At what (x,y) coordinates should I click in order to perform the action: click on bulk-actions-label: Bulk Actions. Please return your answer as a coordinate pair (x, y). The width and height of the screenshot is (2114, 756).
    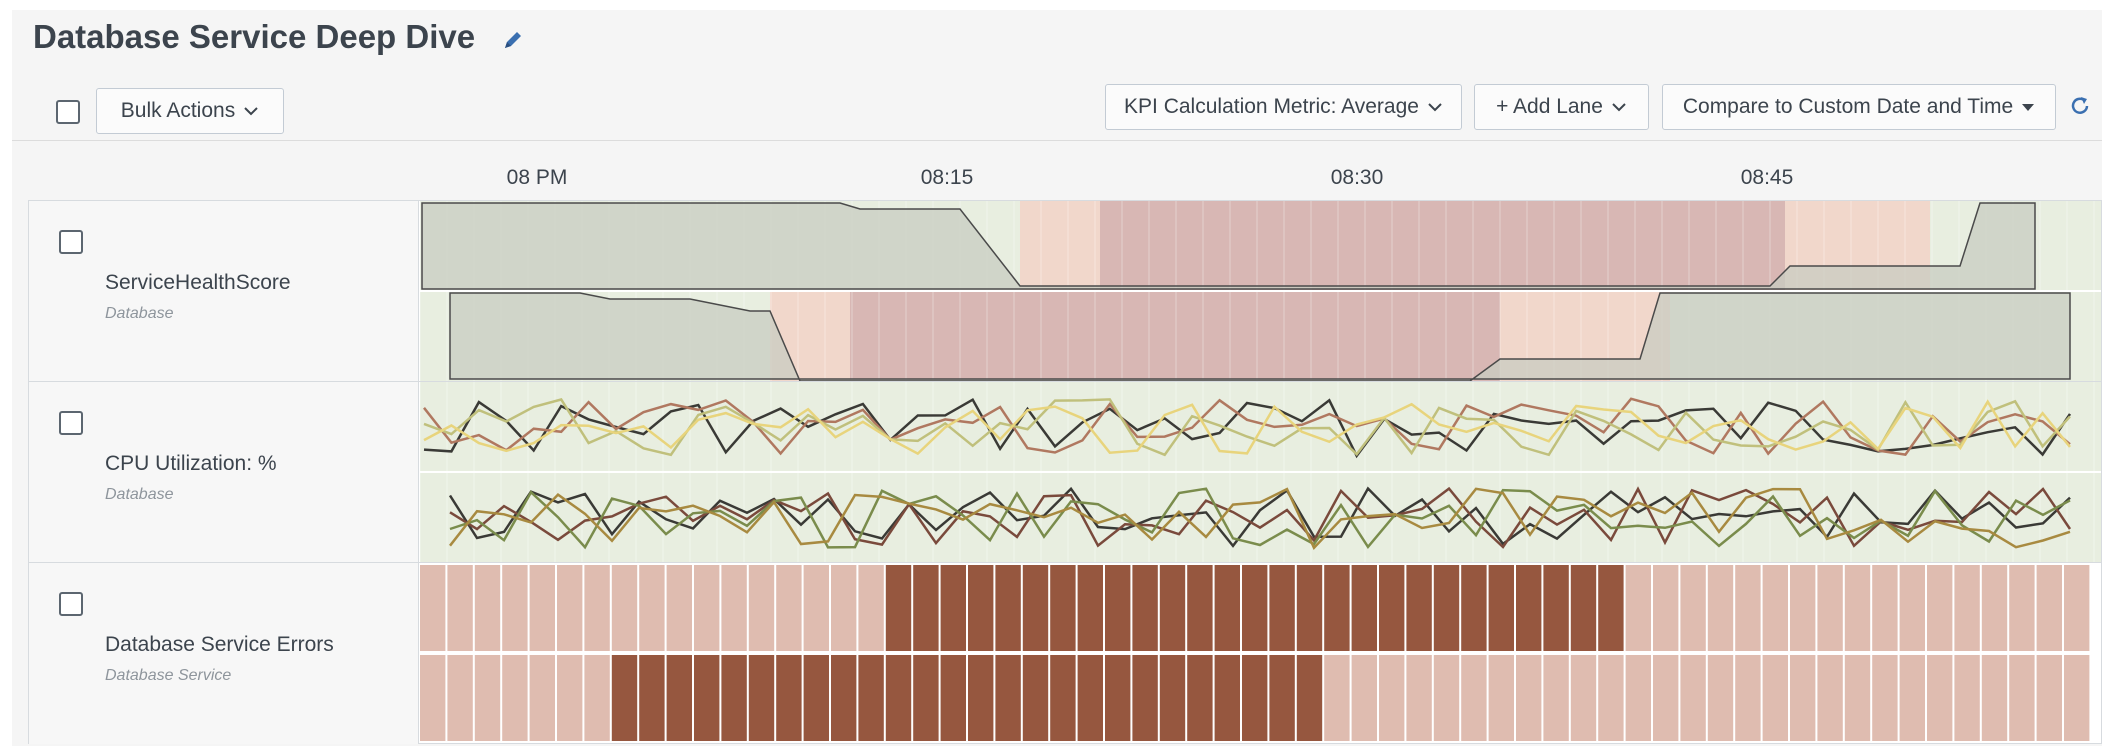
    Looking at the image, I should click on (178, 110).